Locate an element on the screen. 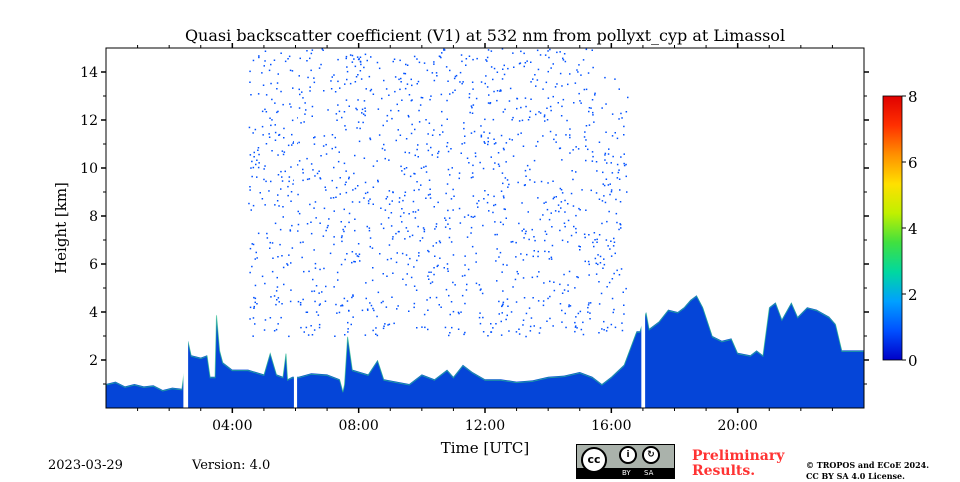 This screenshot has height=482, width=960. data-gap is located at coordinates (295, 228).